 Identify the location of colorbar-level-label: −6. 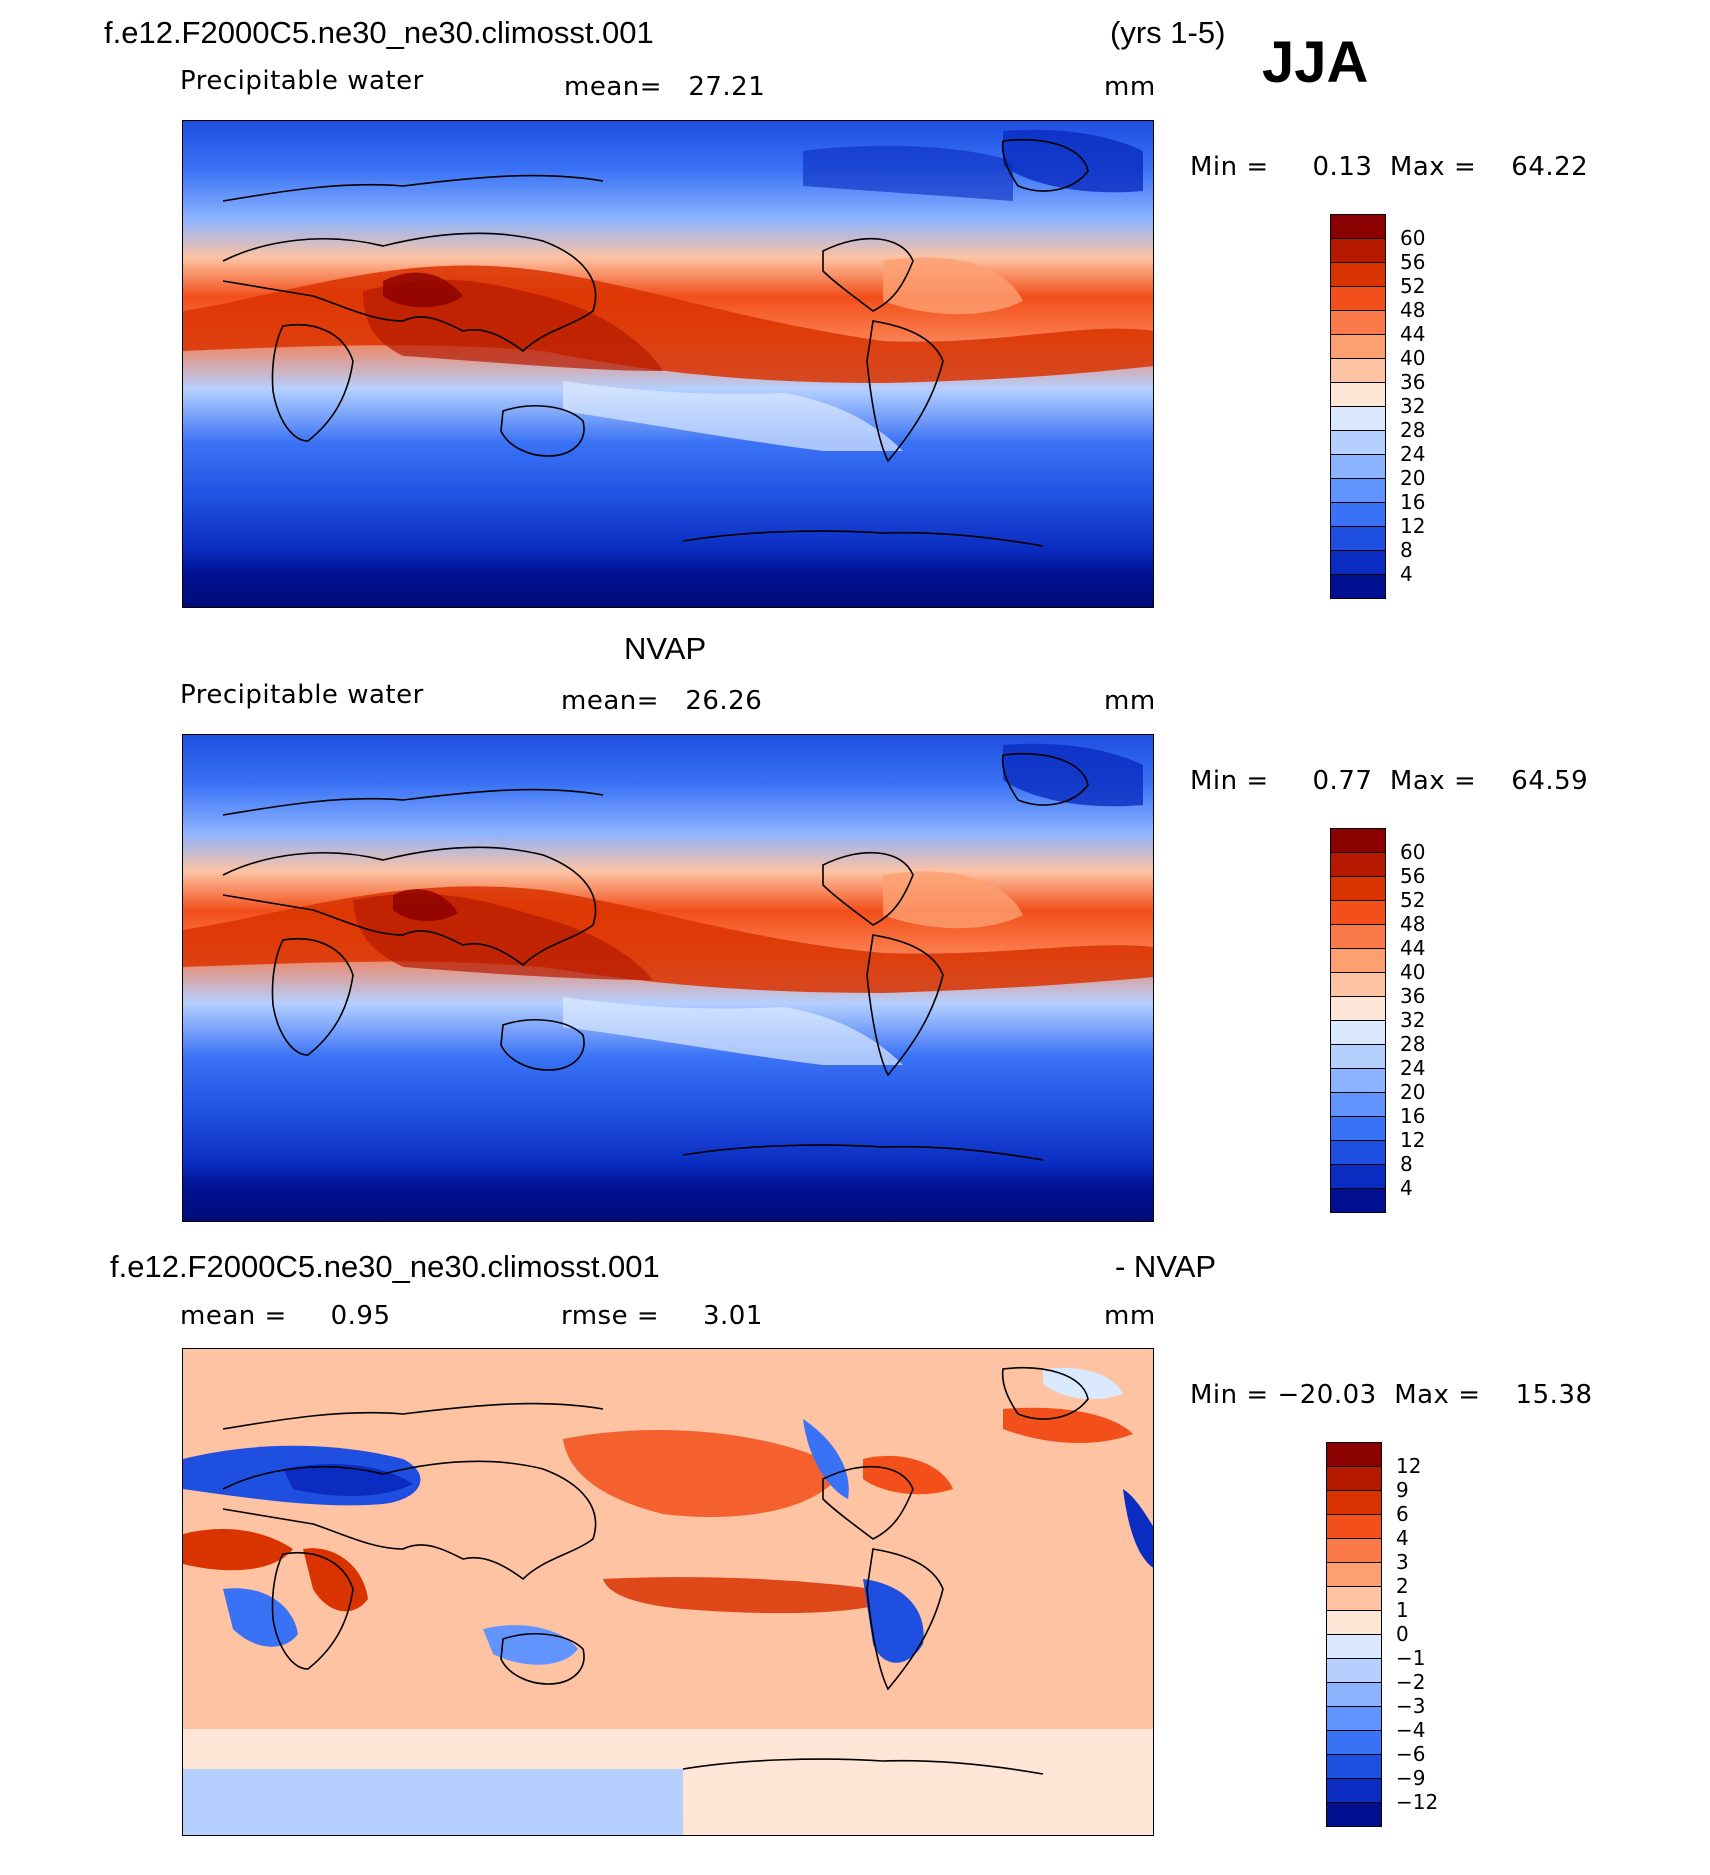
(1411, 1754).